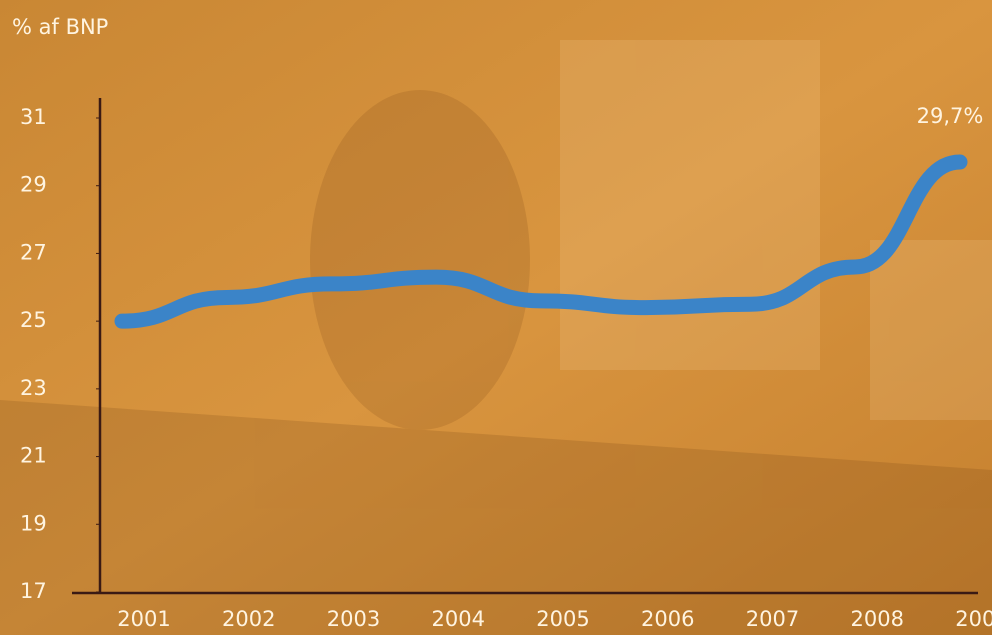 The image size is (992, 635). I want to click on x-tick-label: 2005, so click(562, 619).